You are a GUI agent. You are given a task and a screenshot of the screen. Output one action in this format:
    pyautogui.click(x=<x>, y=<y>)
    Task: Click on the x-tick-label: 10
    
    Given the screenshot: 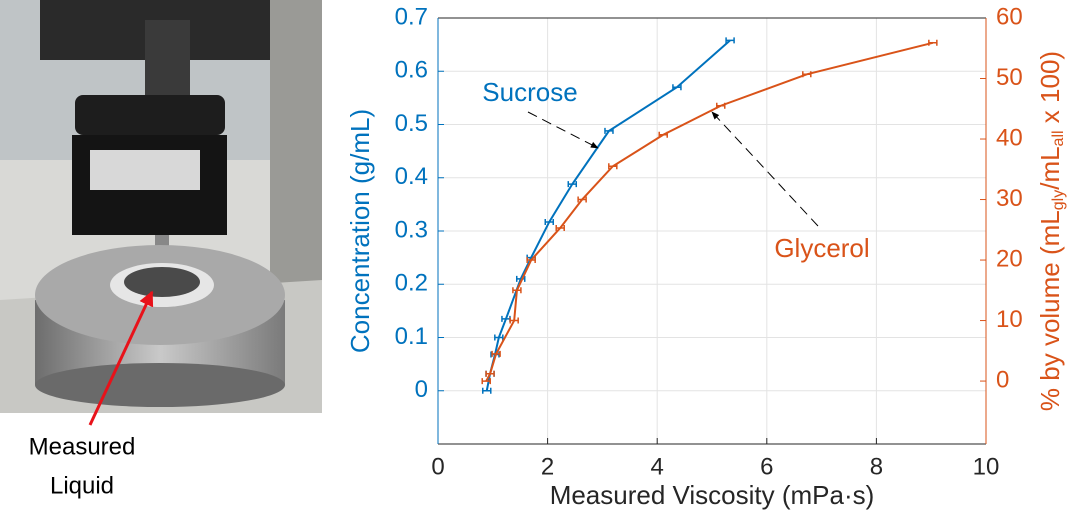 What is the action you would take?
    pyautogui.click(x=986, y=466)
    